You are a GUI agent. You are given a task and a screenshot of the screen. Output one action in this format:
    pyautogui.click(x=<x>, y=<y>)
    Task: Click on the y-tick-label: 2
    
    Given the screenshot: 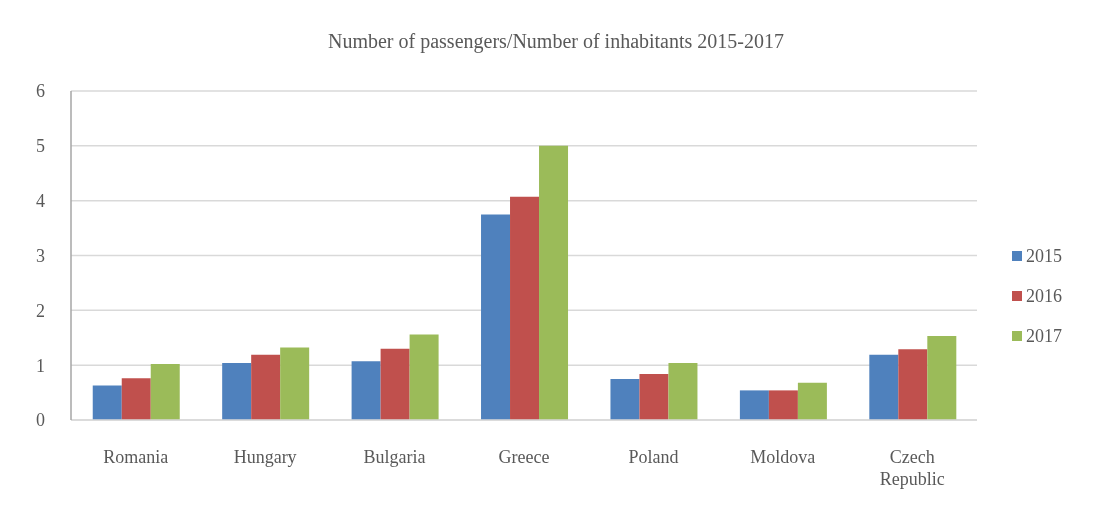 What is the action you would take?
    pyautogui.click(x=40, y=310)
    